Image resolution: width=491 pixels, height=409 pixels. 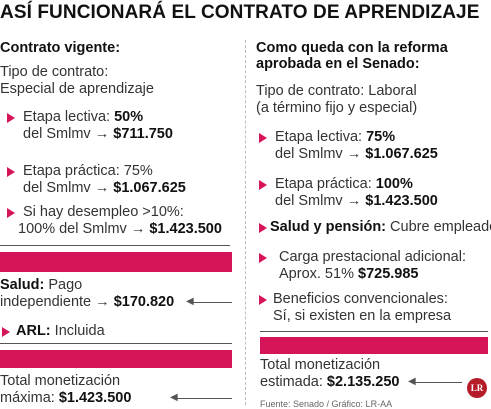 What do you see at coordinates (83, 117) in the screenshot?
I see `left-etapa-lectiva: Etapa lectiva: 50%` at bounding box center [83, 117].